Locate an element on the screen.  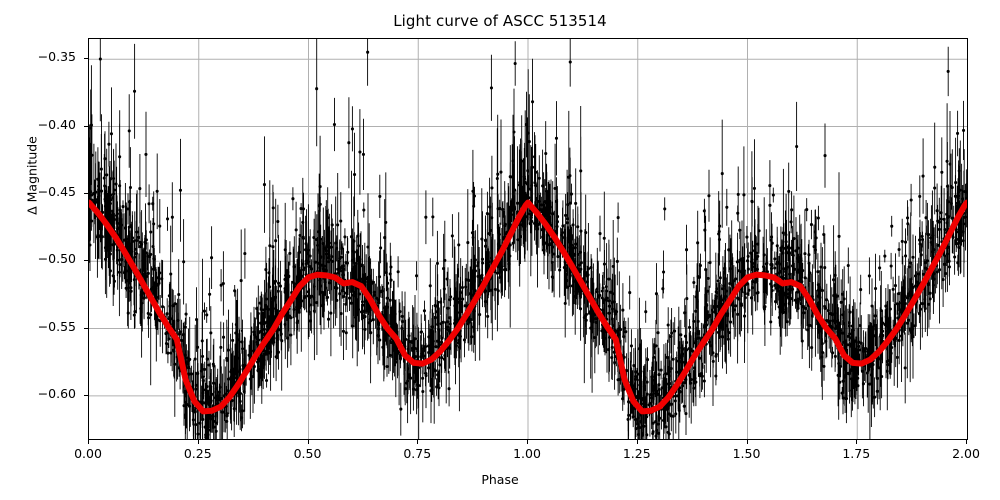
y-tick-label: −0.35 is located at coordinates (56, 57).